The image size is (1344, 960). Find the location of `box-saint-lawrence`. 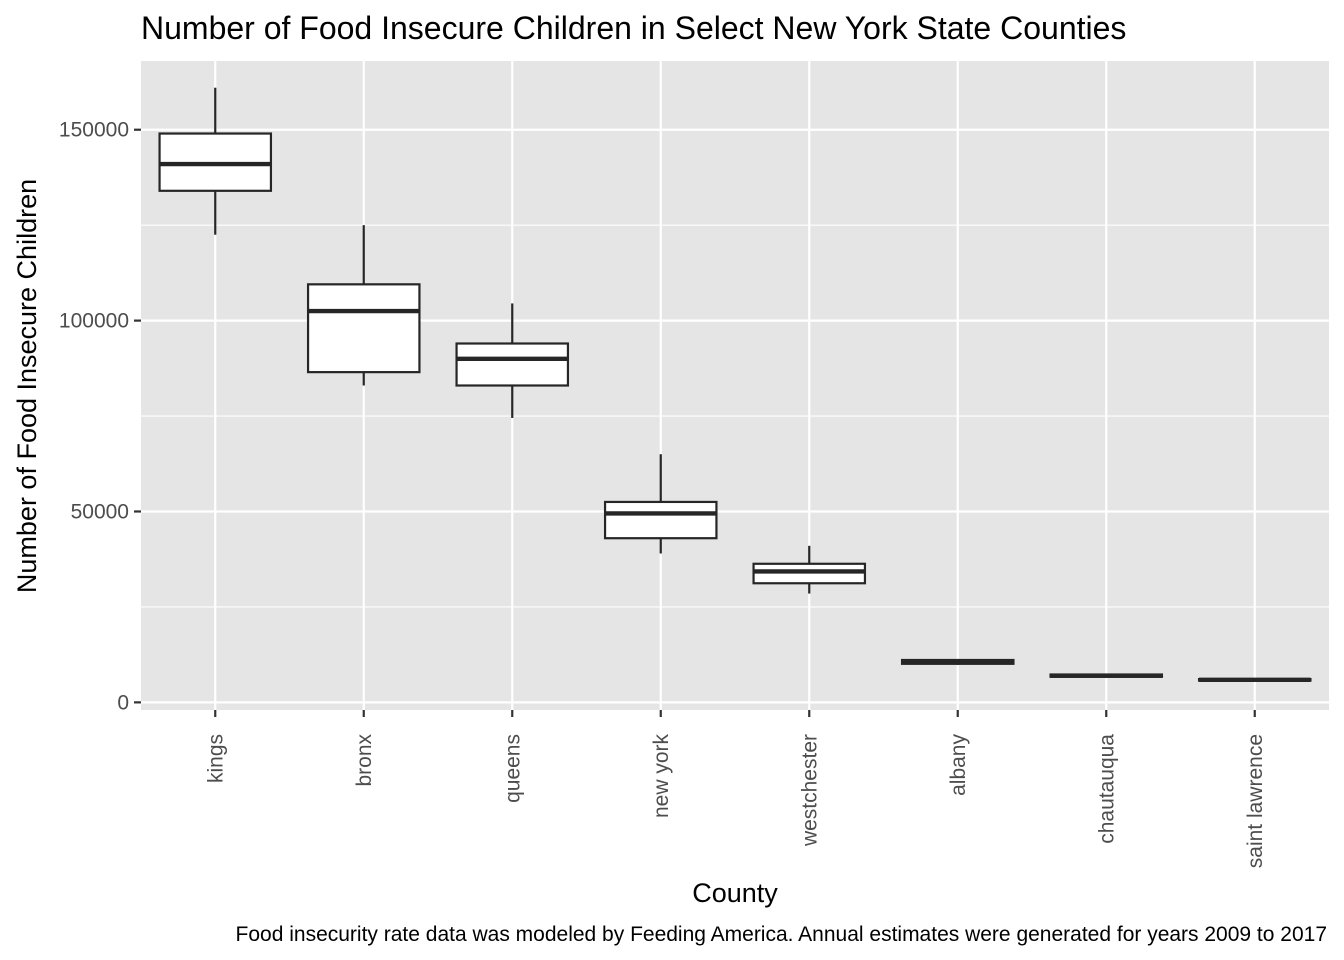

box-saint-lawrence is located at coordinates (1254, 680).